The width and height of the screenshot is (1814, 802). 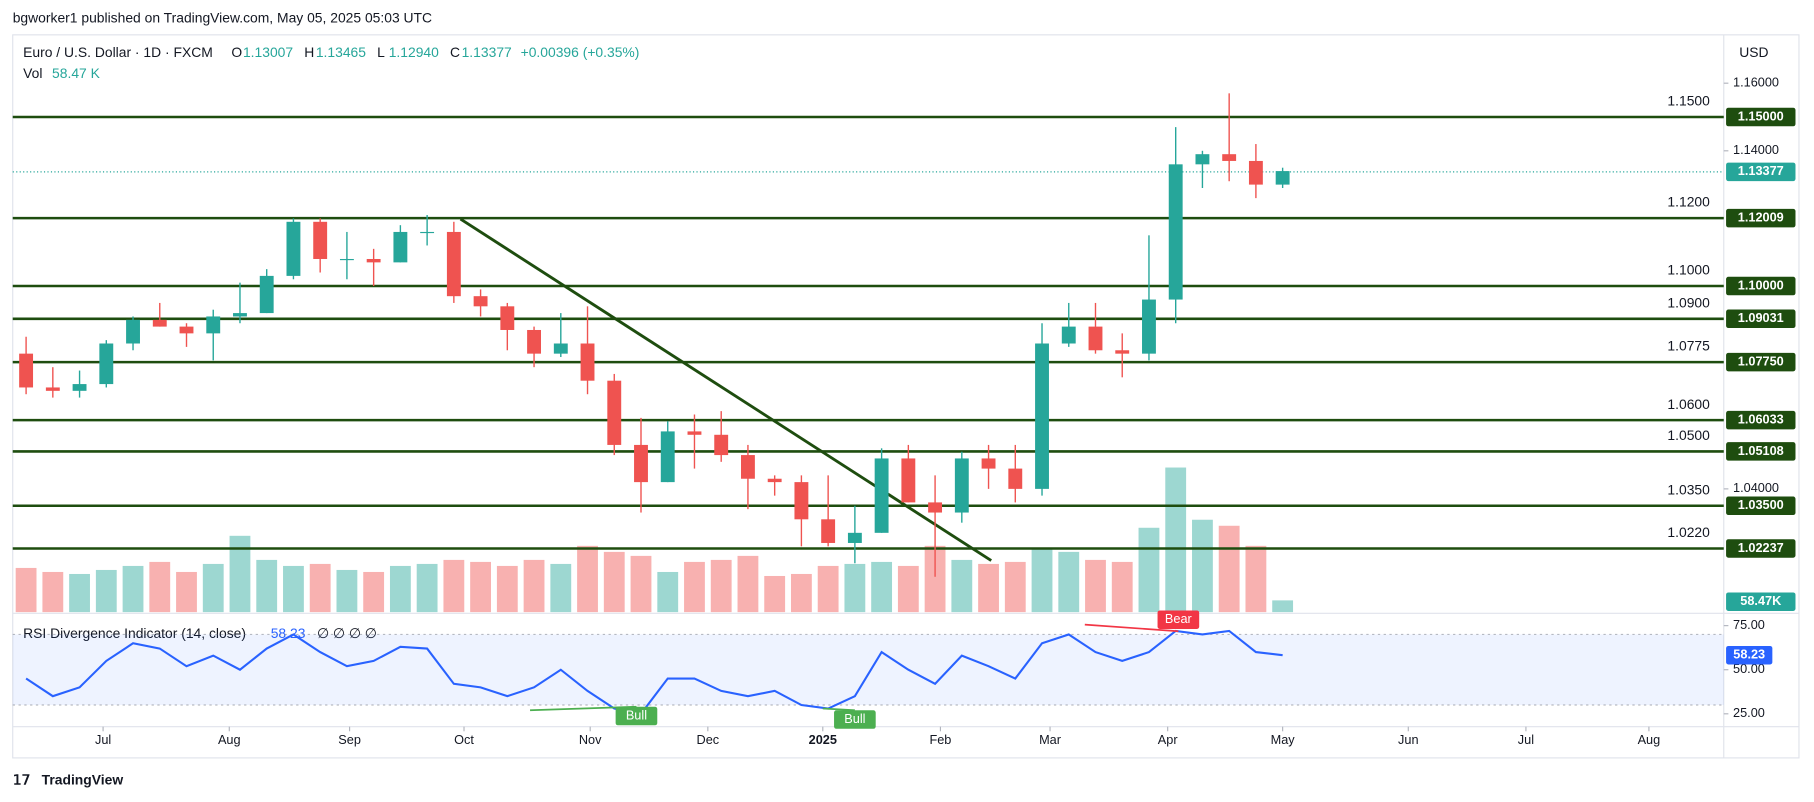 I want to click on x-tick-label: Apr, so click(x=1168, y=739).